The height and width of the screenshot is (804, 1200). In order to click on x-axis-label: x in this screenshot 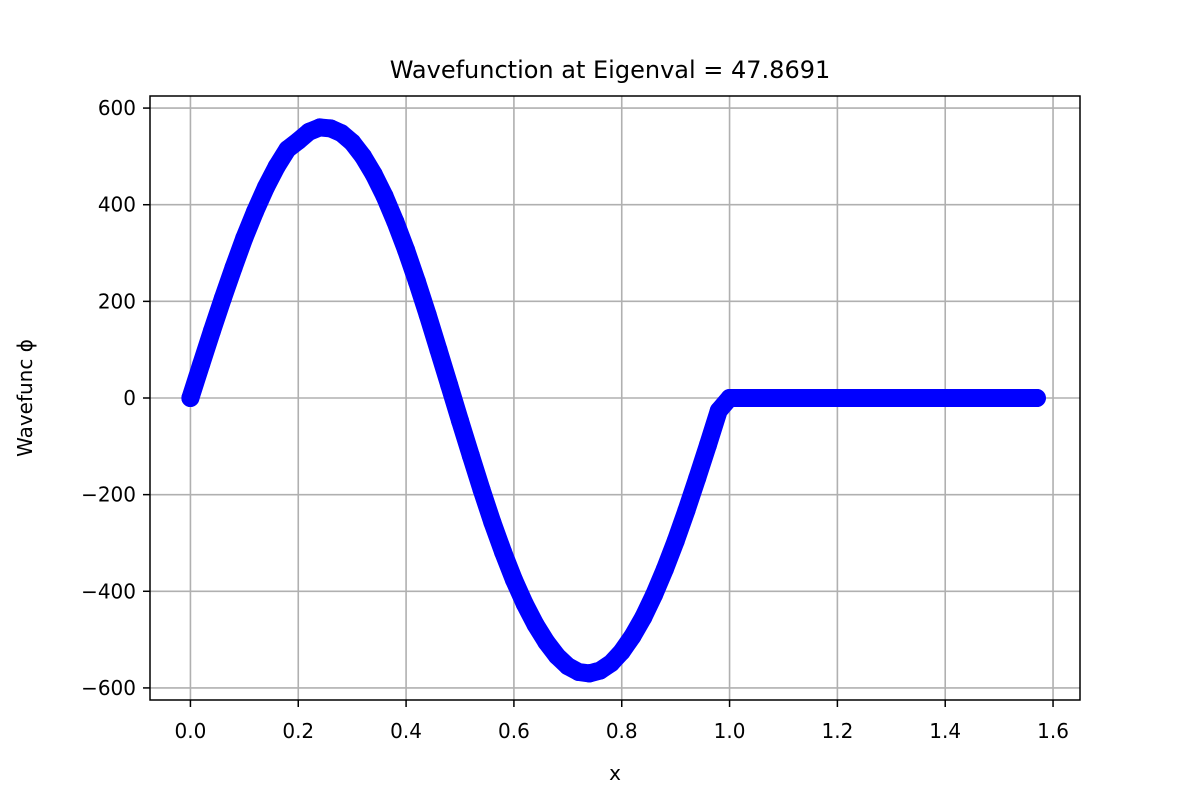, I will do `click(615, 773)`.